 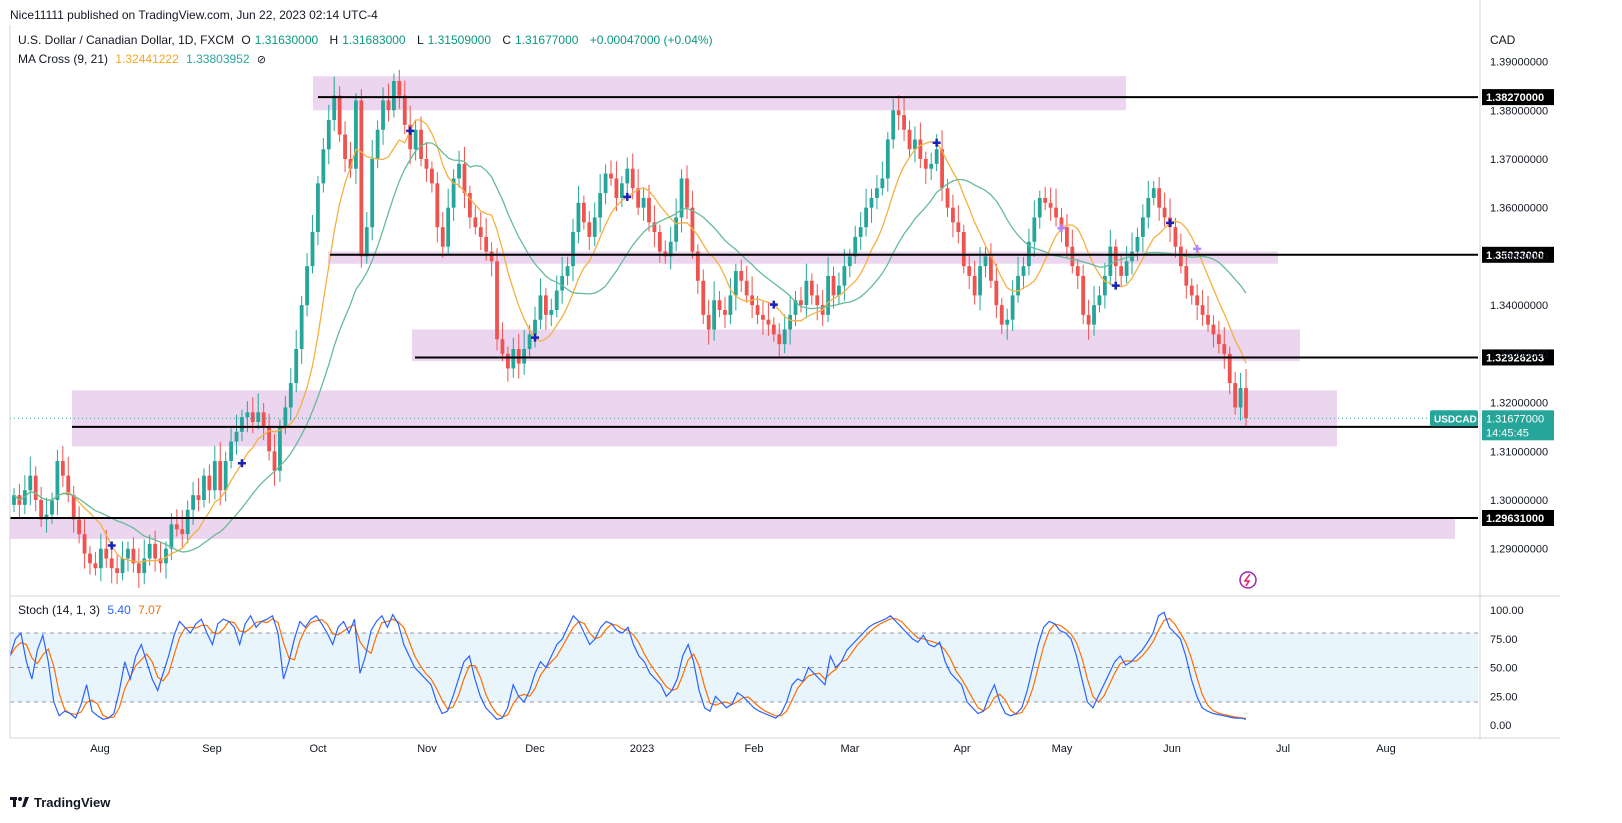 What do you see at coordinates (1504, 640) in the screenshot?
I see `stoch-tick-label: 75.00` at bounding box center [1504, 640].